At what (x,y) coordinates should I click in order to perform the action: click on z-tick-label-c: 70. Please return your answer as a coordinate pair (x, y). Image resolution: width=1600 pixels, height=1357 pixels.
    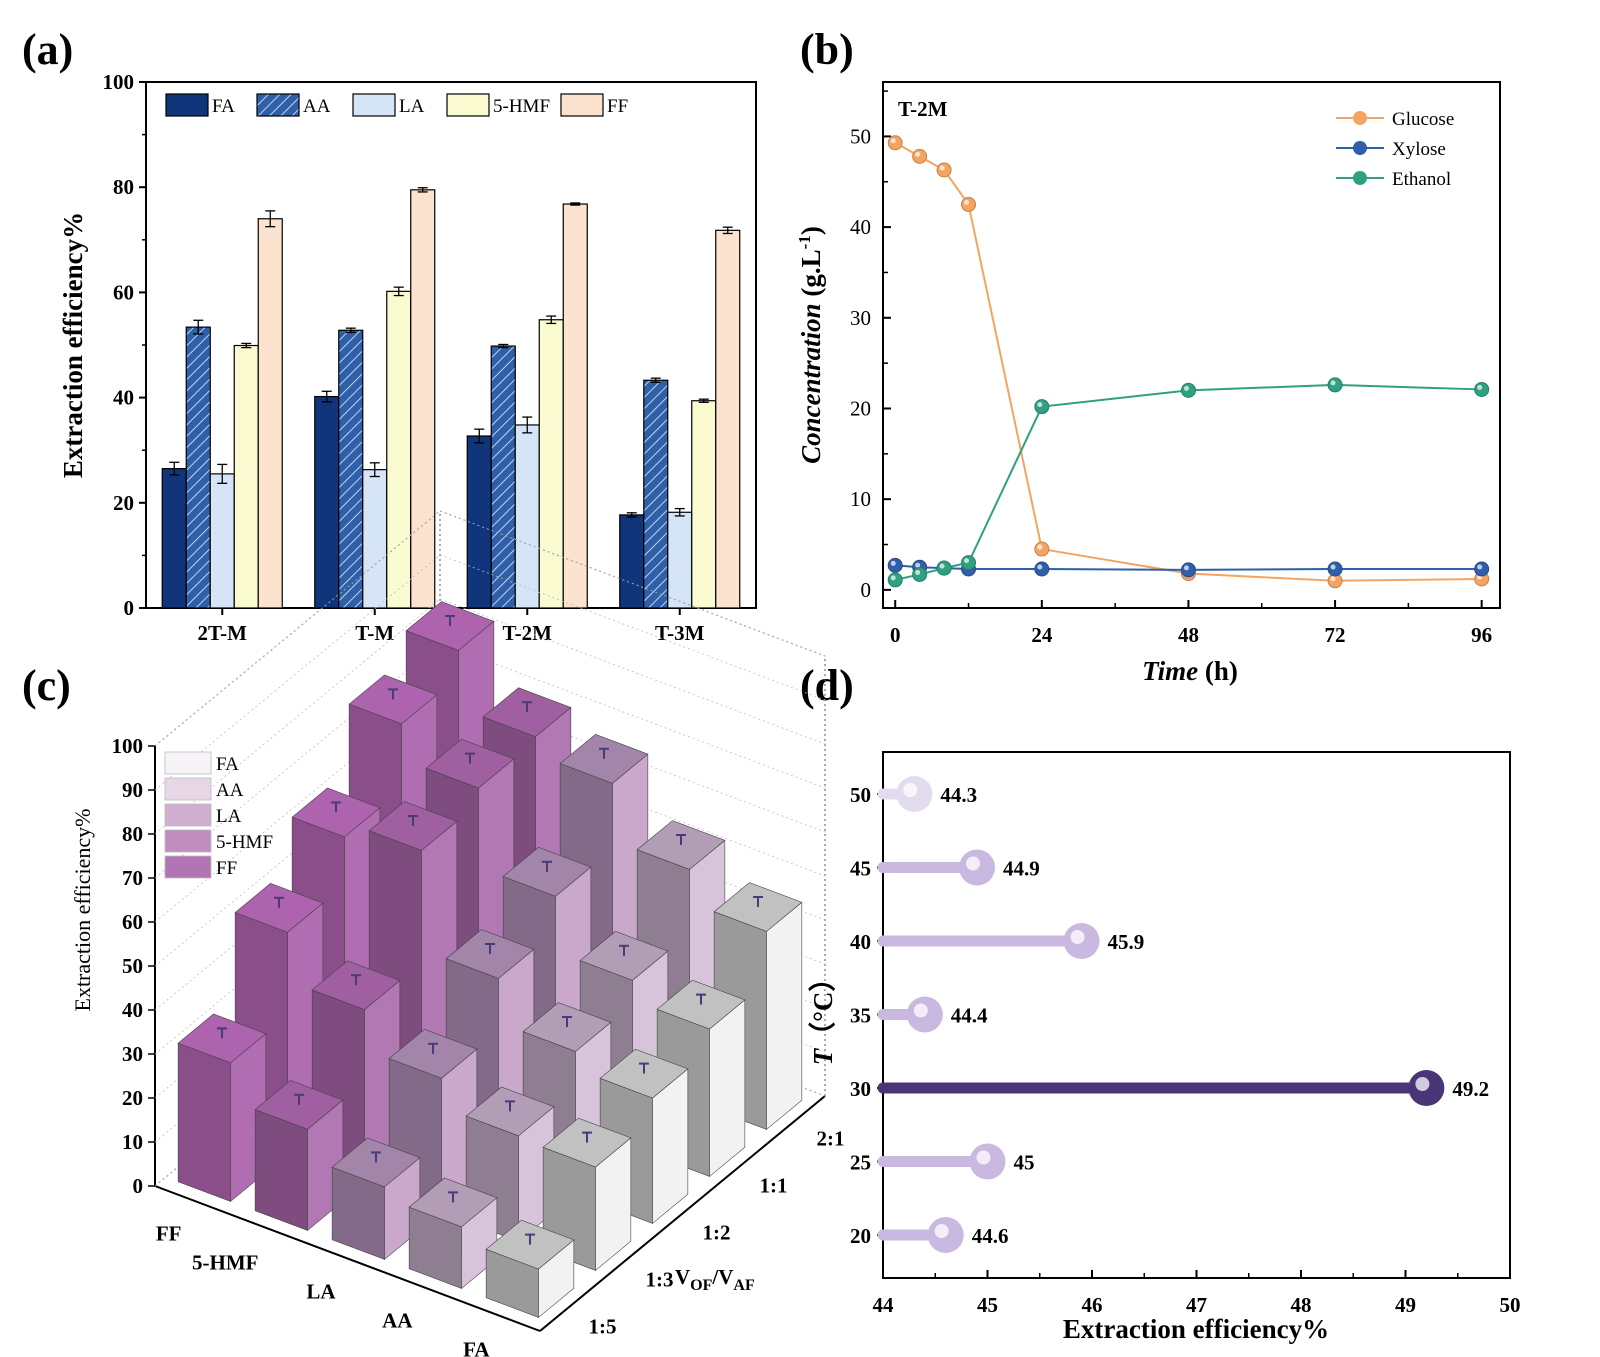
    Looking at the image, I should click on (132, 878).